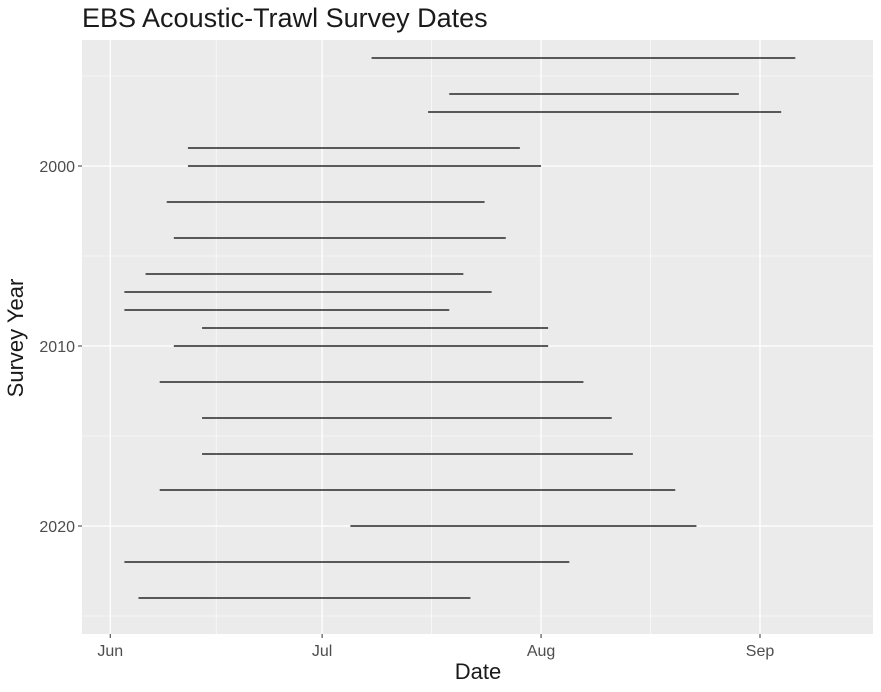 The image size is (881, 692). I want to click on chart-title: EBS Acoustic-Trawl Survey Dates, so click(285, 18).